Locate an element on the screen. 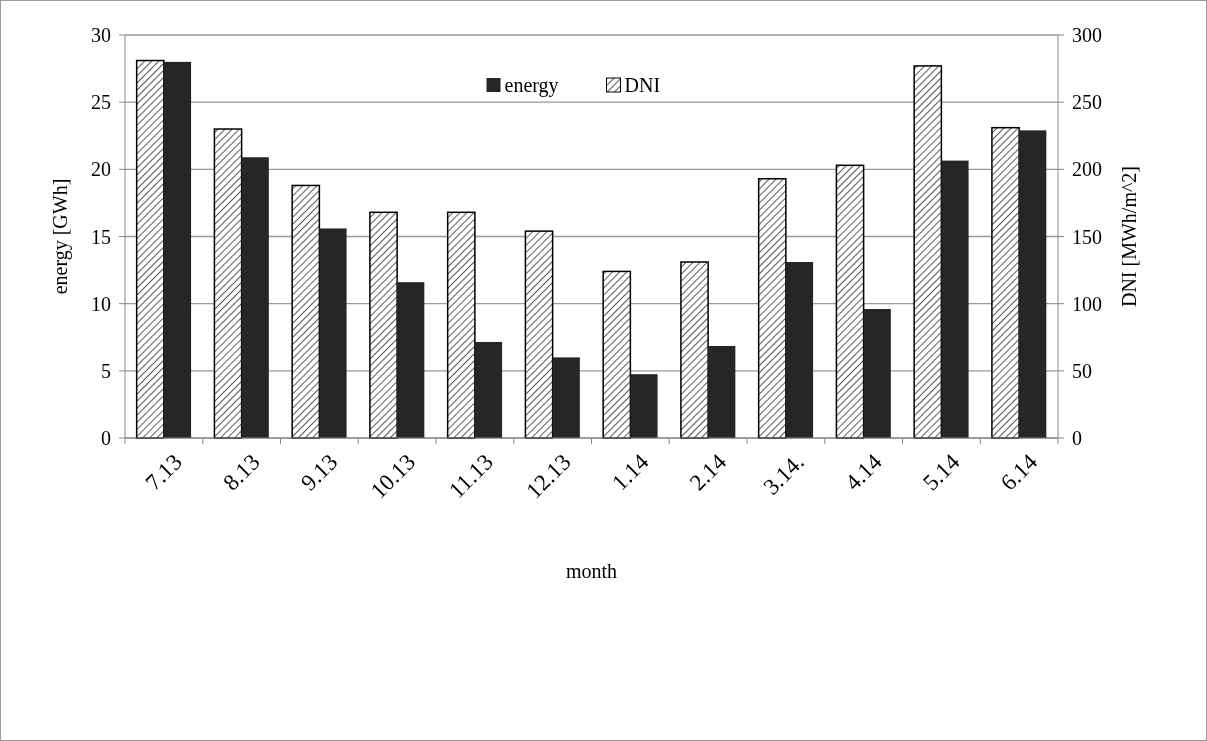  x-tick-label: 2.14 is located at coordinates (708, 472).